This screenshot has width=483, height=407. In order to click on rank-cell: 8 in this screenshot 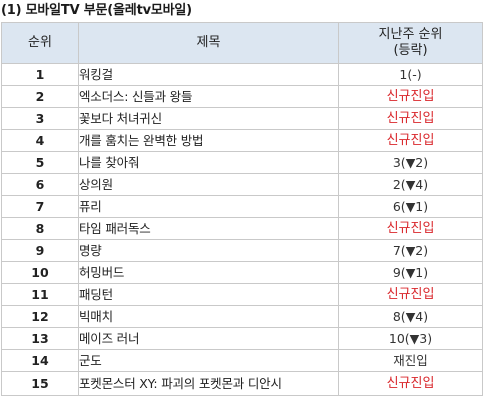, I will do `click(40, 228)`.